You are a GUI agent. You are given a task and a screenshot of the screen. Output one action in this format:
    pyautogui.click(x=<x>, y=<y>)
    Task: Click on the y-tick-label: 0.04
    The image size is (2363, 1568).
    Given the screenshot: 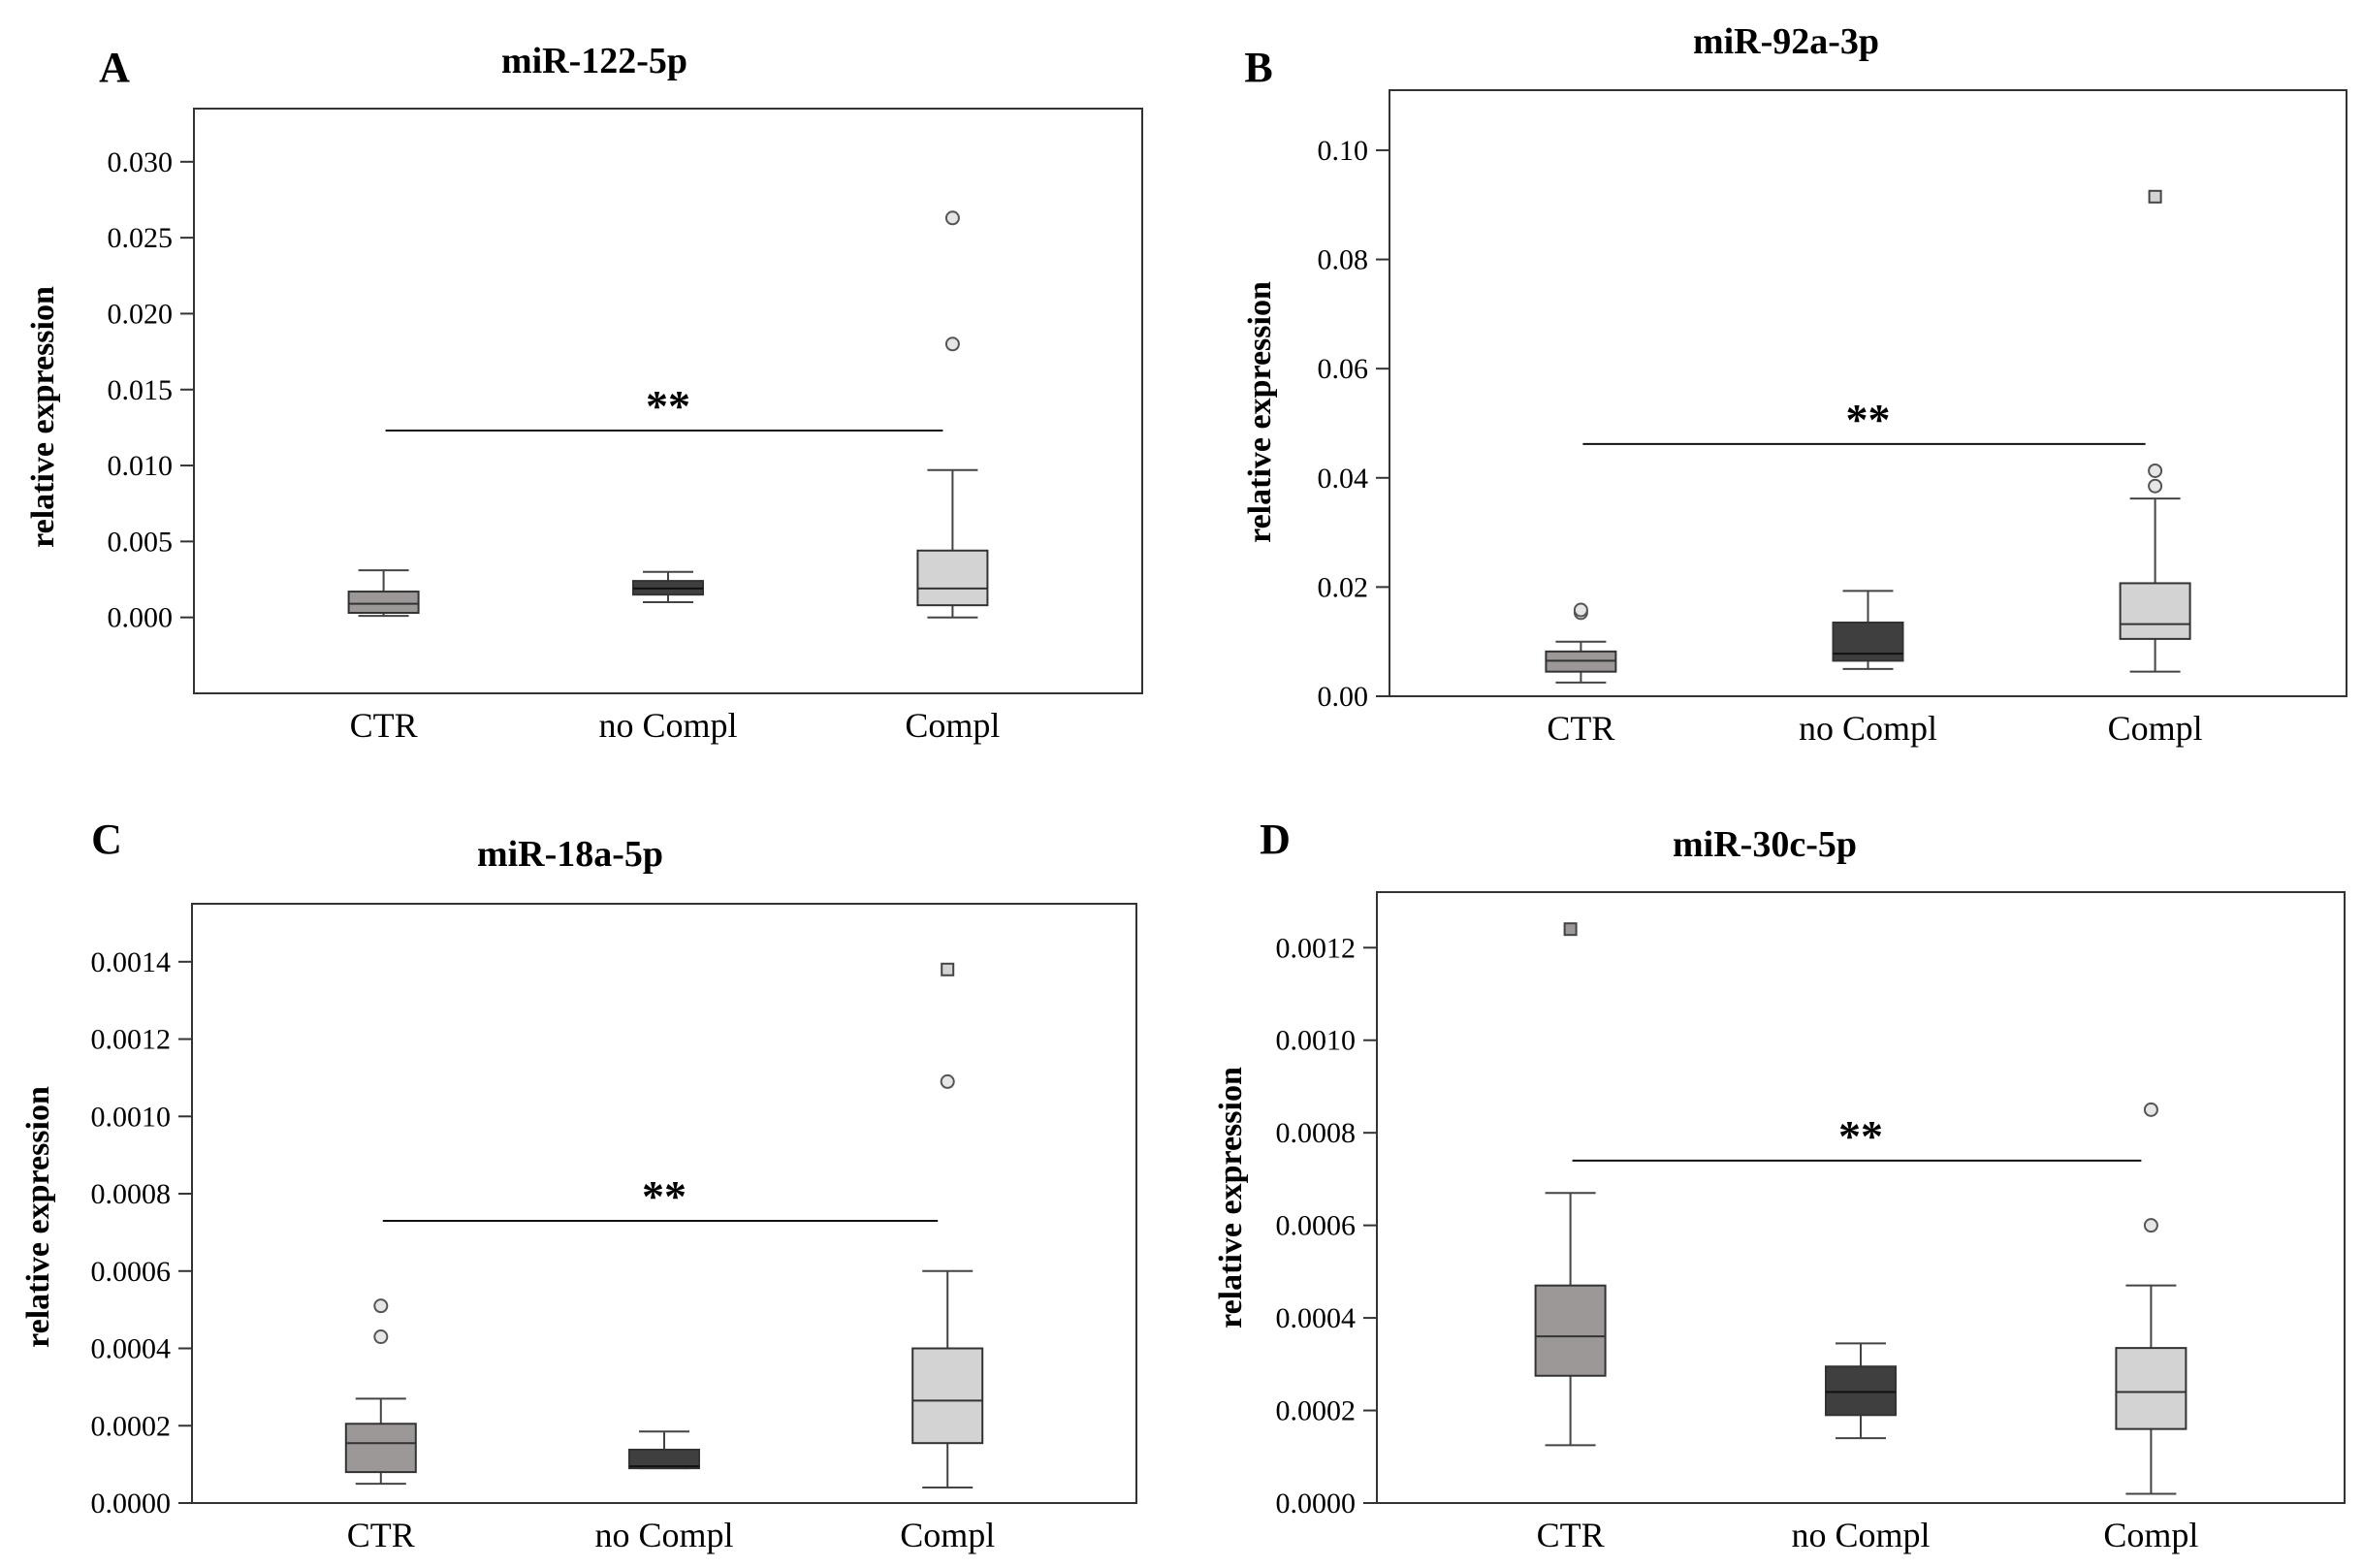 What is the action you would take?
    pyautogui.click(x=1343, y=479)
    